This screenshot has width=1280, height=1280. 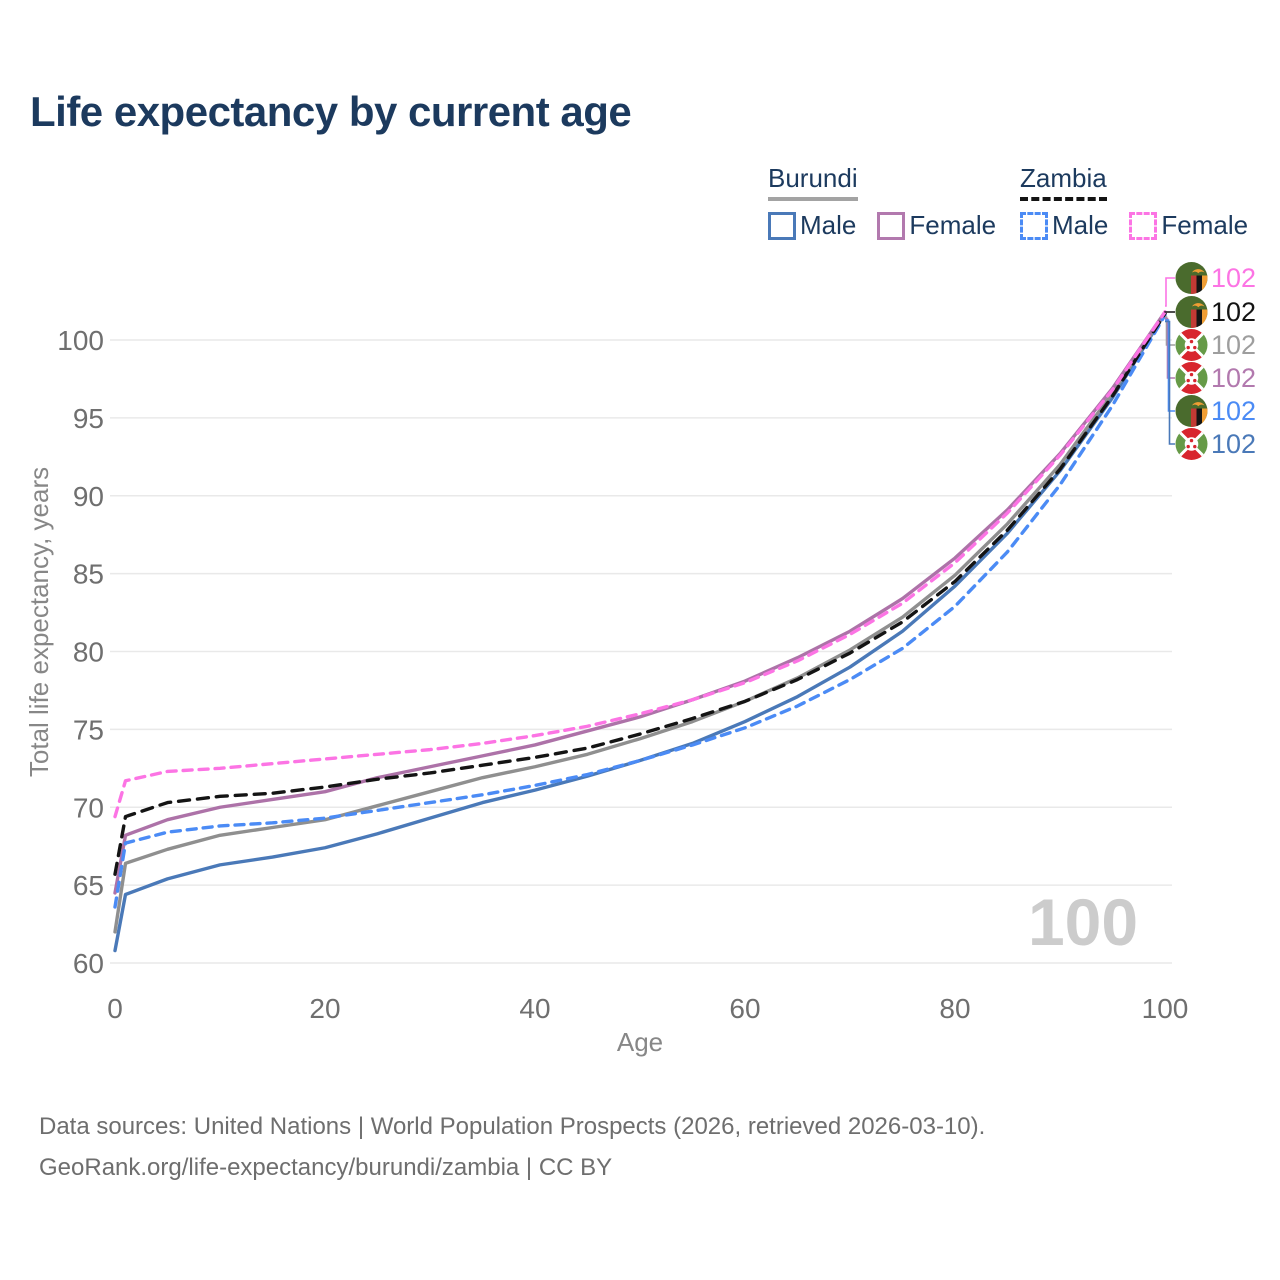 I want to click on legend-item-burundi-male: Male, so click(x=812, y=225).